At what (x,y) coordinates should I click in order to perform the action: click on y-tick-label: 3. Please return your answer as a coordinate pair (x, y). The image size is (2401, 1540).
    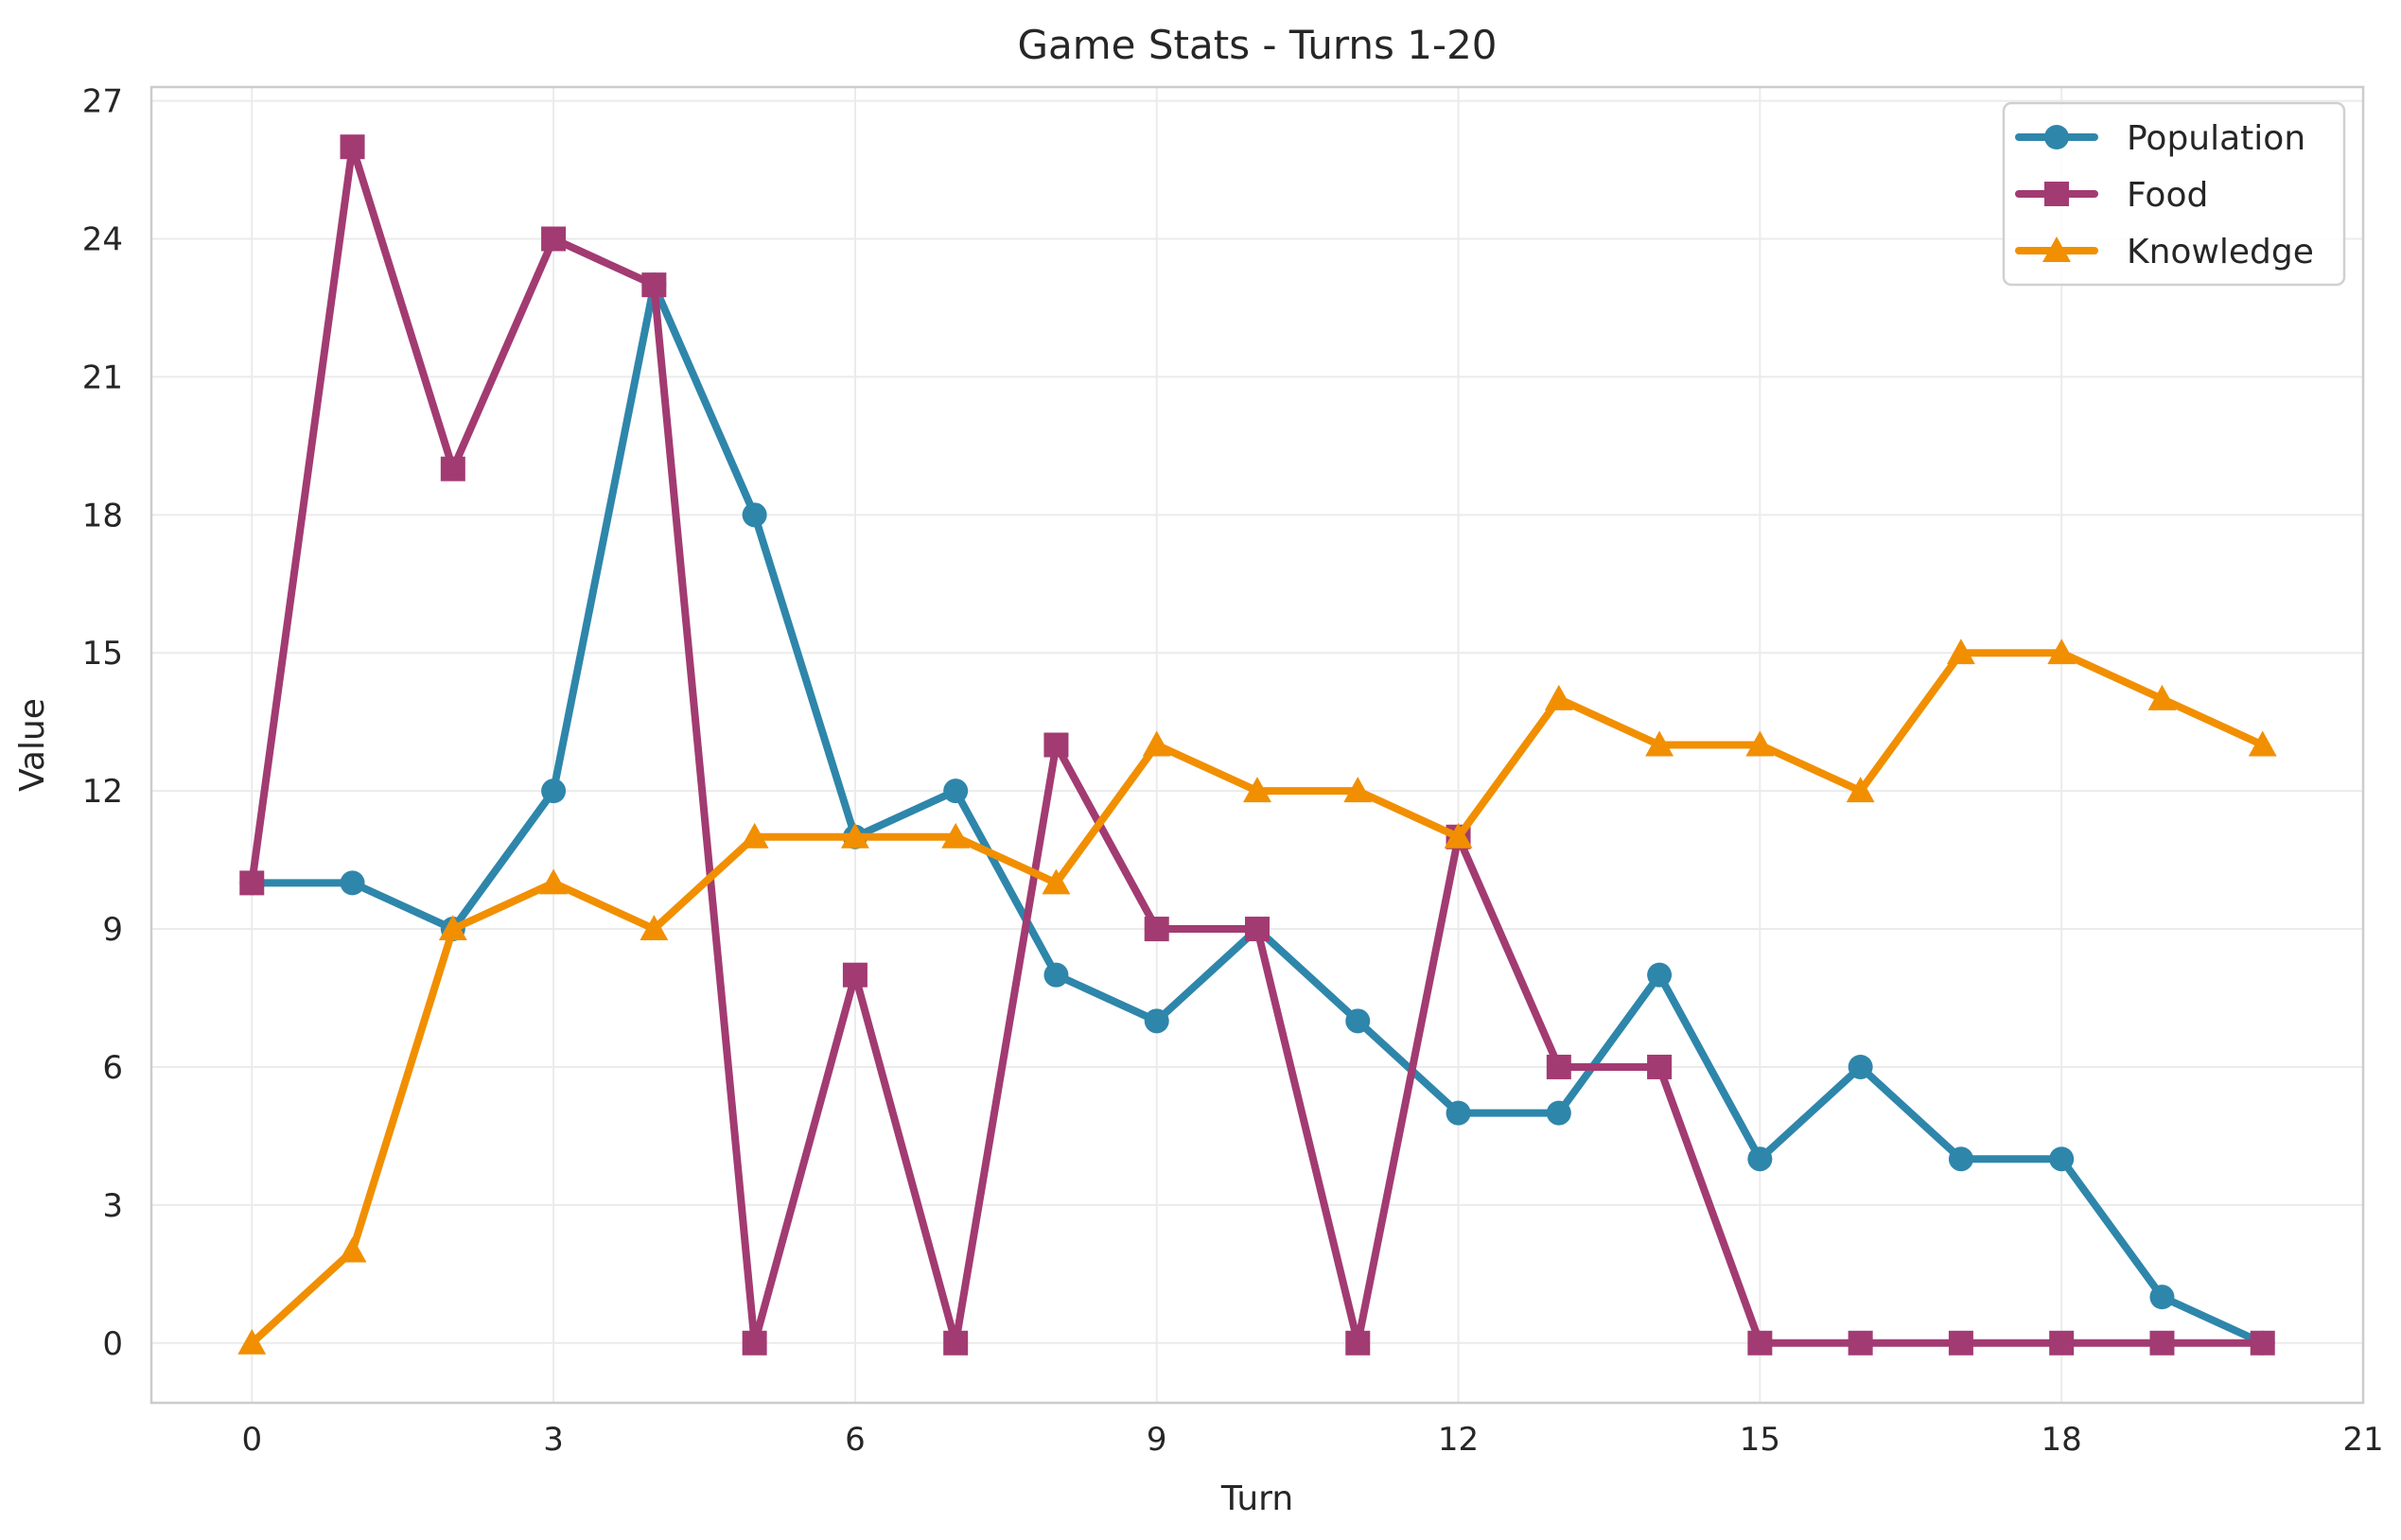
    Looking at the image, I should click on (112, 1206).